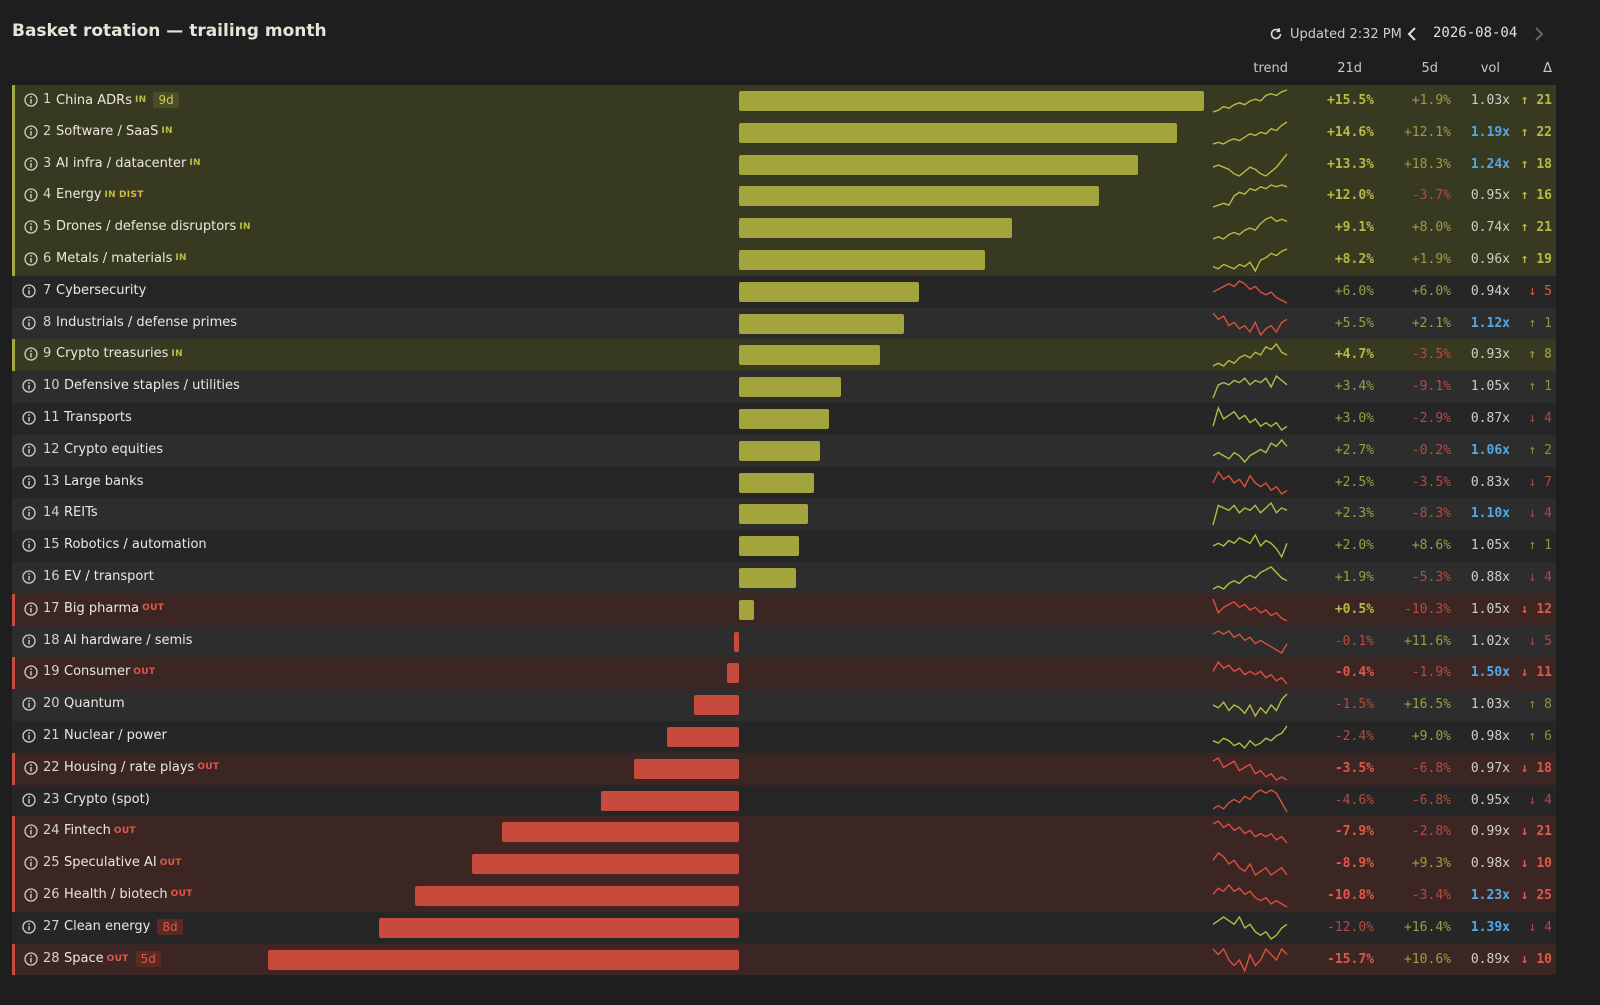 The image size is (1600, 1005). What do you see at coordinates (784, 641) in the screenshot?
I see `table-row: 18 AI hardware / semis -0.1% +11.6% 1.02x ↓ 5` at bounding box center [784, 641].